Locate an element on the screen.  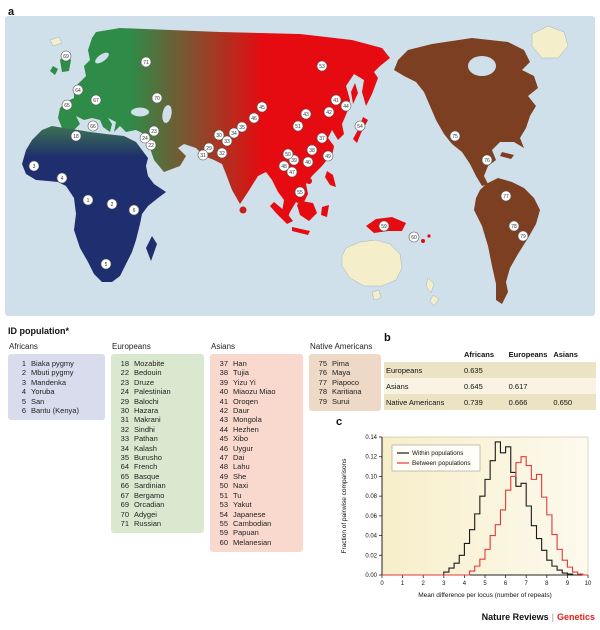
svg-text: 41 is located at coordinates (336, 101).